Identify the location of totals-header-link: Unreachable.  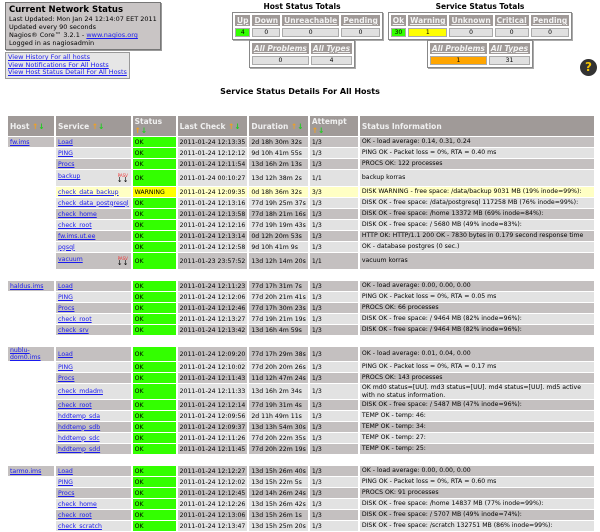
(311, 20).